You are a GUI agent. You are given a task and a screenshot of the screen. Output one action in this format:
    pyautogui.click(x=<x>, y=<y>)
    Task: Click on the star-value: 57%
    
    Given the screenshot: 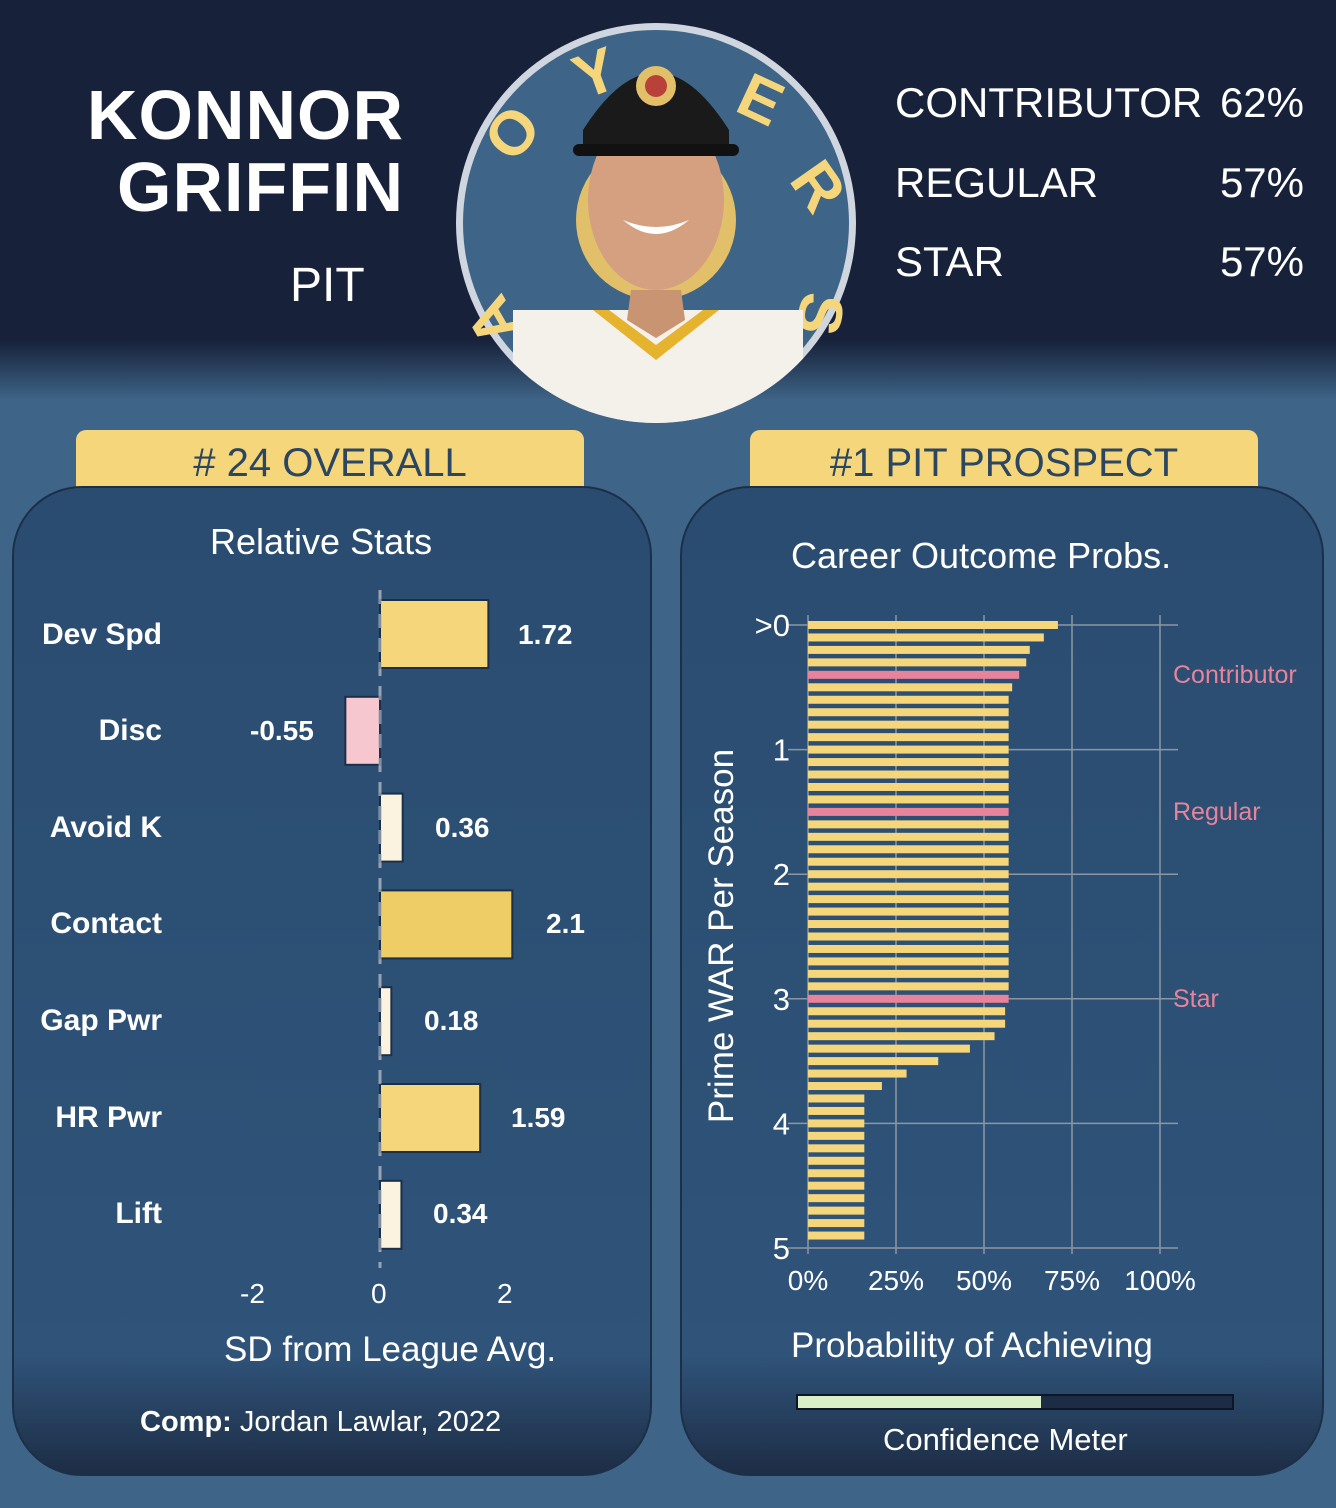 What is the action you would take?
    pyautogui.click(x=1261, y=261)
    